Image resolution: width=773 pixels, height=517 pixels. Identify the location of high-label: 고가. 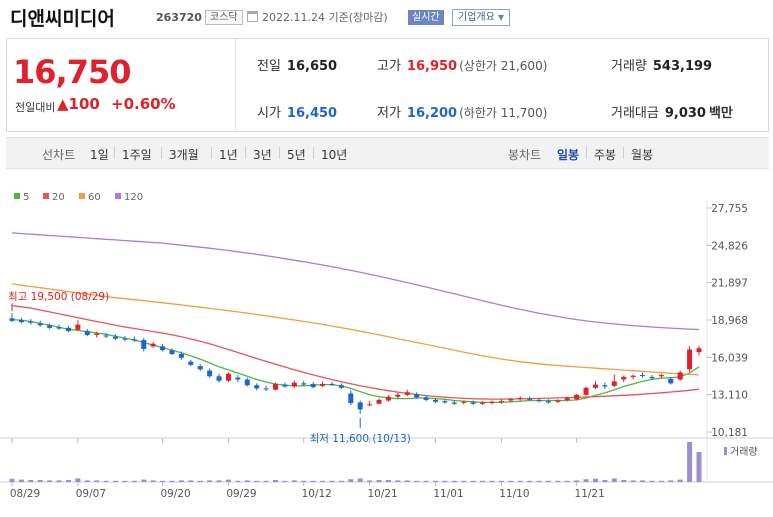
(389, 66).